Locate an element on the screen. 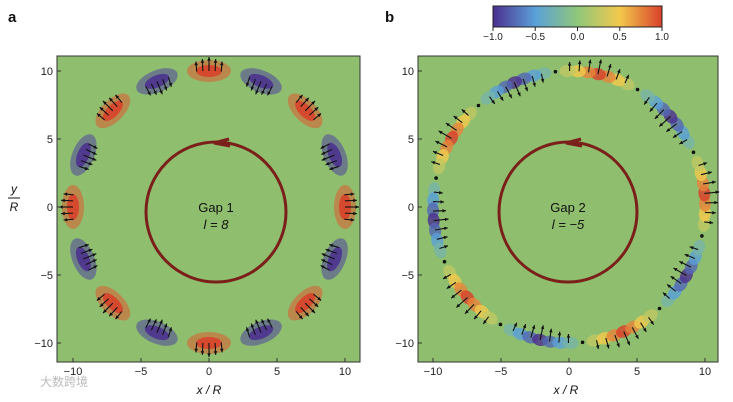  panel-b-label: b is located at coordinates (389, 17).